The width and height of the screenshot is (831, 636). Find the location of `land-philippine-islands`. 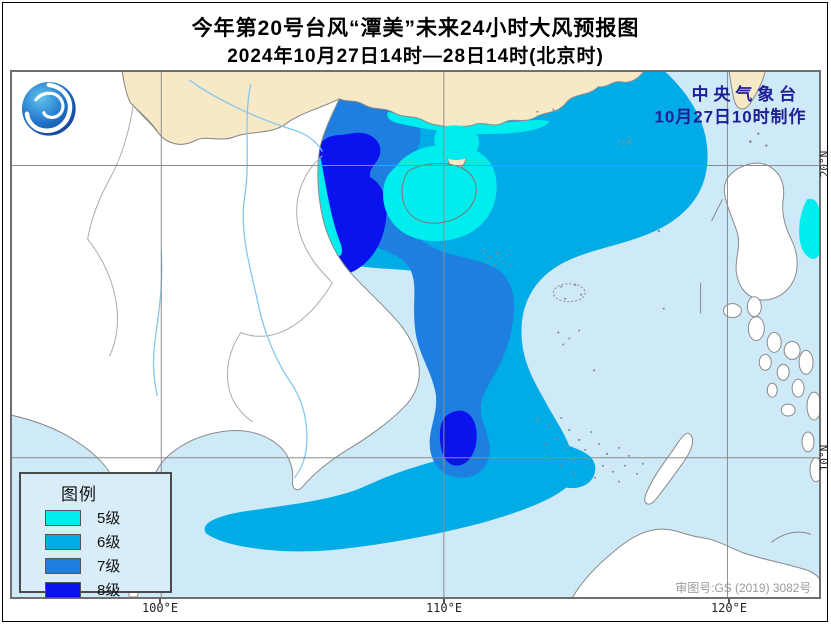

land-philippine-islands is located at coordinates (770, 389).